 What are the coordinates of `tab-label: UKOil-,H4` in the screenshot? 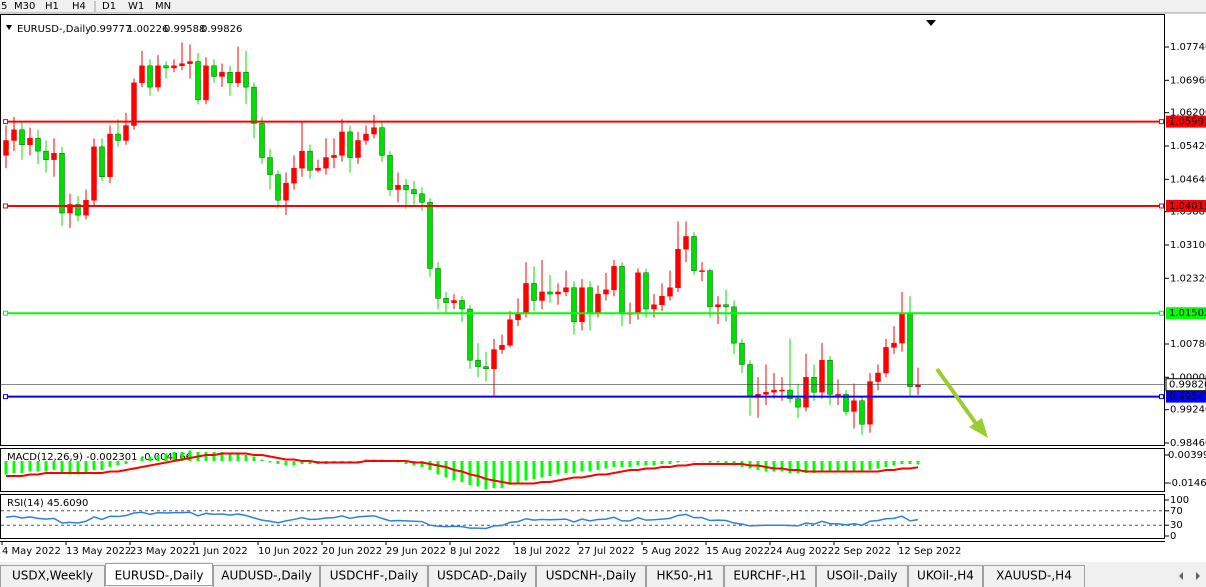 It's located at (945, 576).